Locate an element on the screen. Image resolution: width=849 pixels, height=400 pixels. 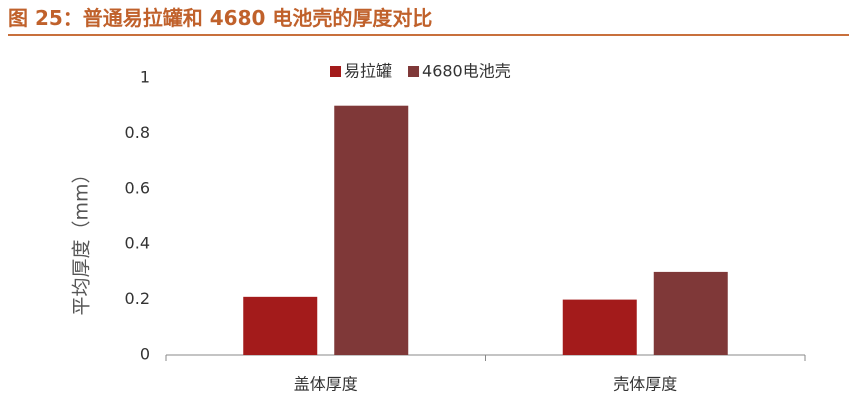
y-tick-label: 0 is located at coordinates (145, 354).